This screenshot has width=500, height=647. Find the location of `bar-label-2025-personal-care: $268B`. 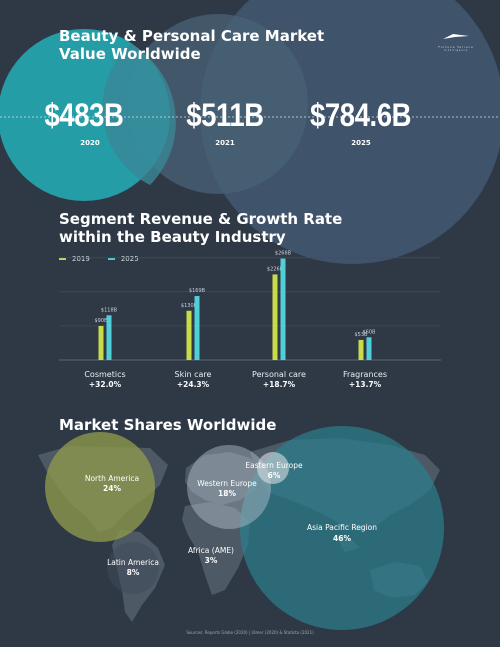

bar-label-2025-personal-care: $268B is located at coordinates (283, 254).